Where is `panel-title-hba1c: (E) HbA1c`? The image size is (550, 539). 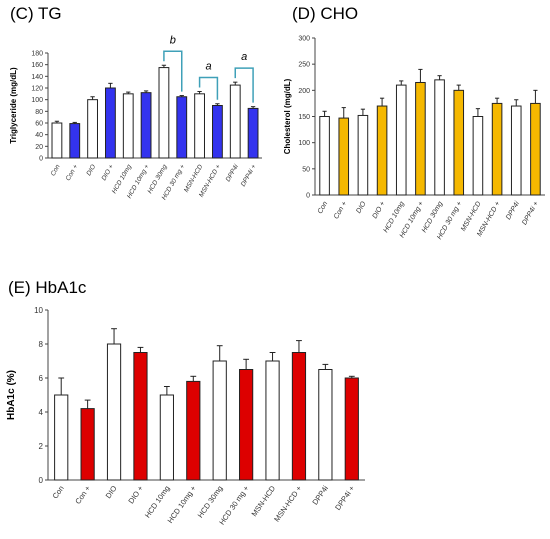 panel-title-hba1c: (E) HbA1c is located at coordinates (47, 287).